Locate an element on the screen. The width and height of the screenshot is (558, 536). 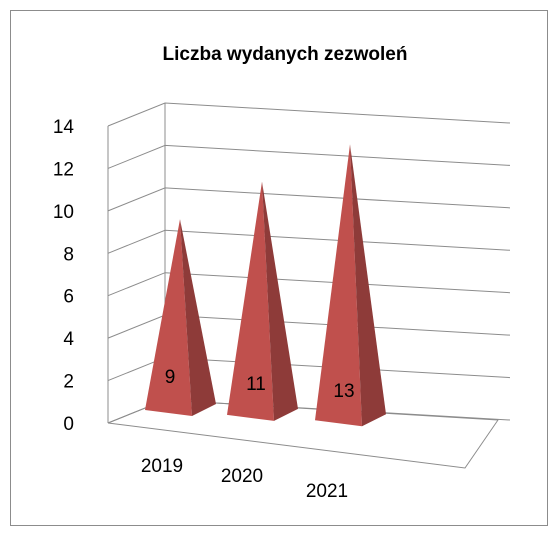
data-label: 9 is located at coordinates (170, 377).